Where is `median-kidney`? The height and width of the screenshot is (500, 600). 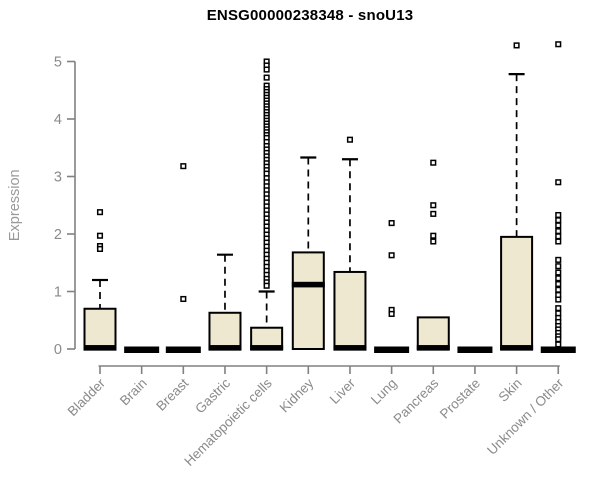 median-kidney is located at coordinates (308, 284).